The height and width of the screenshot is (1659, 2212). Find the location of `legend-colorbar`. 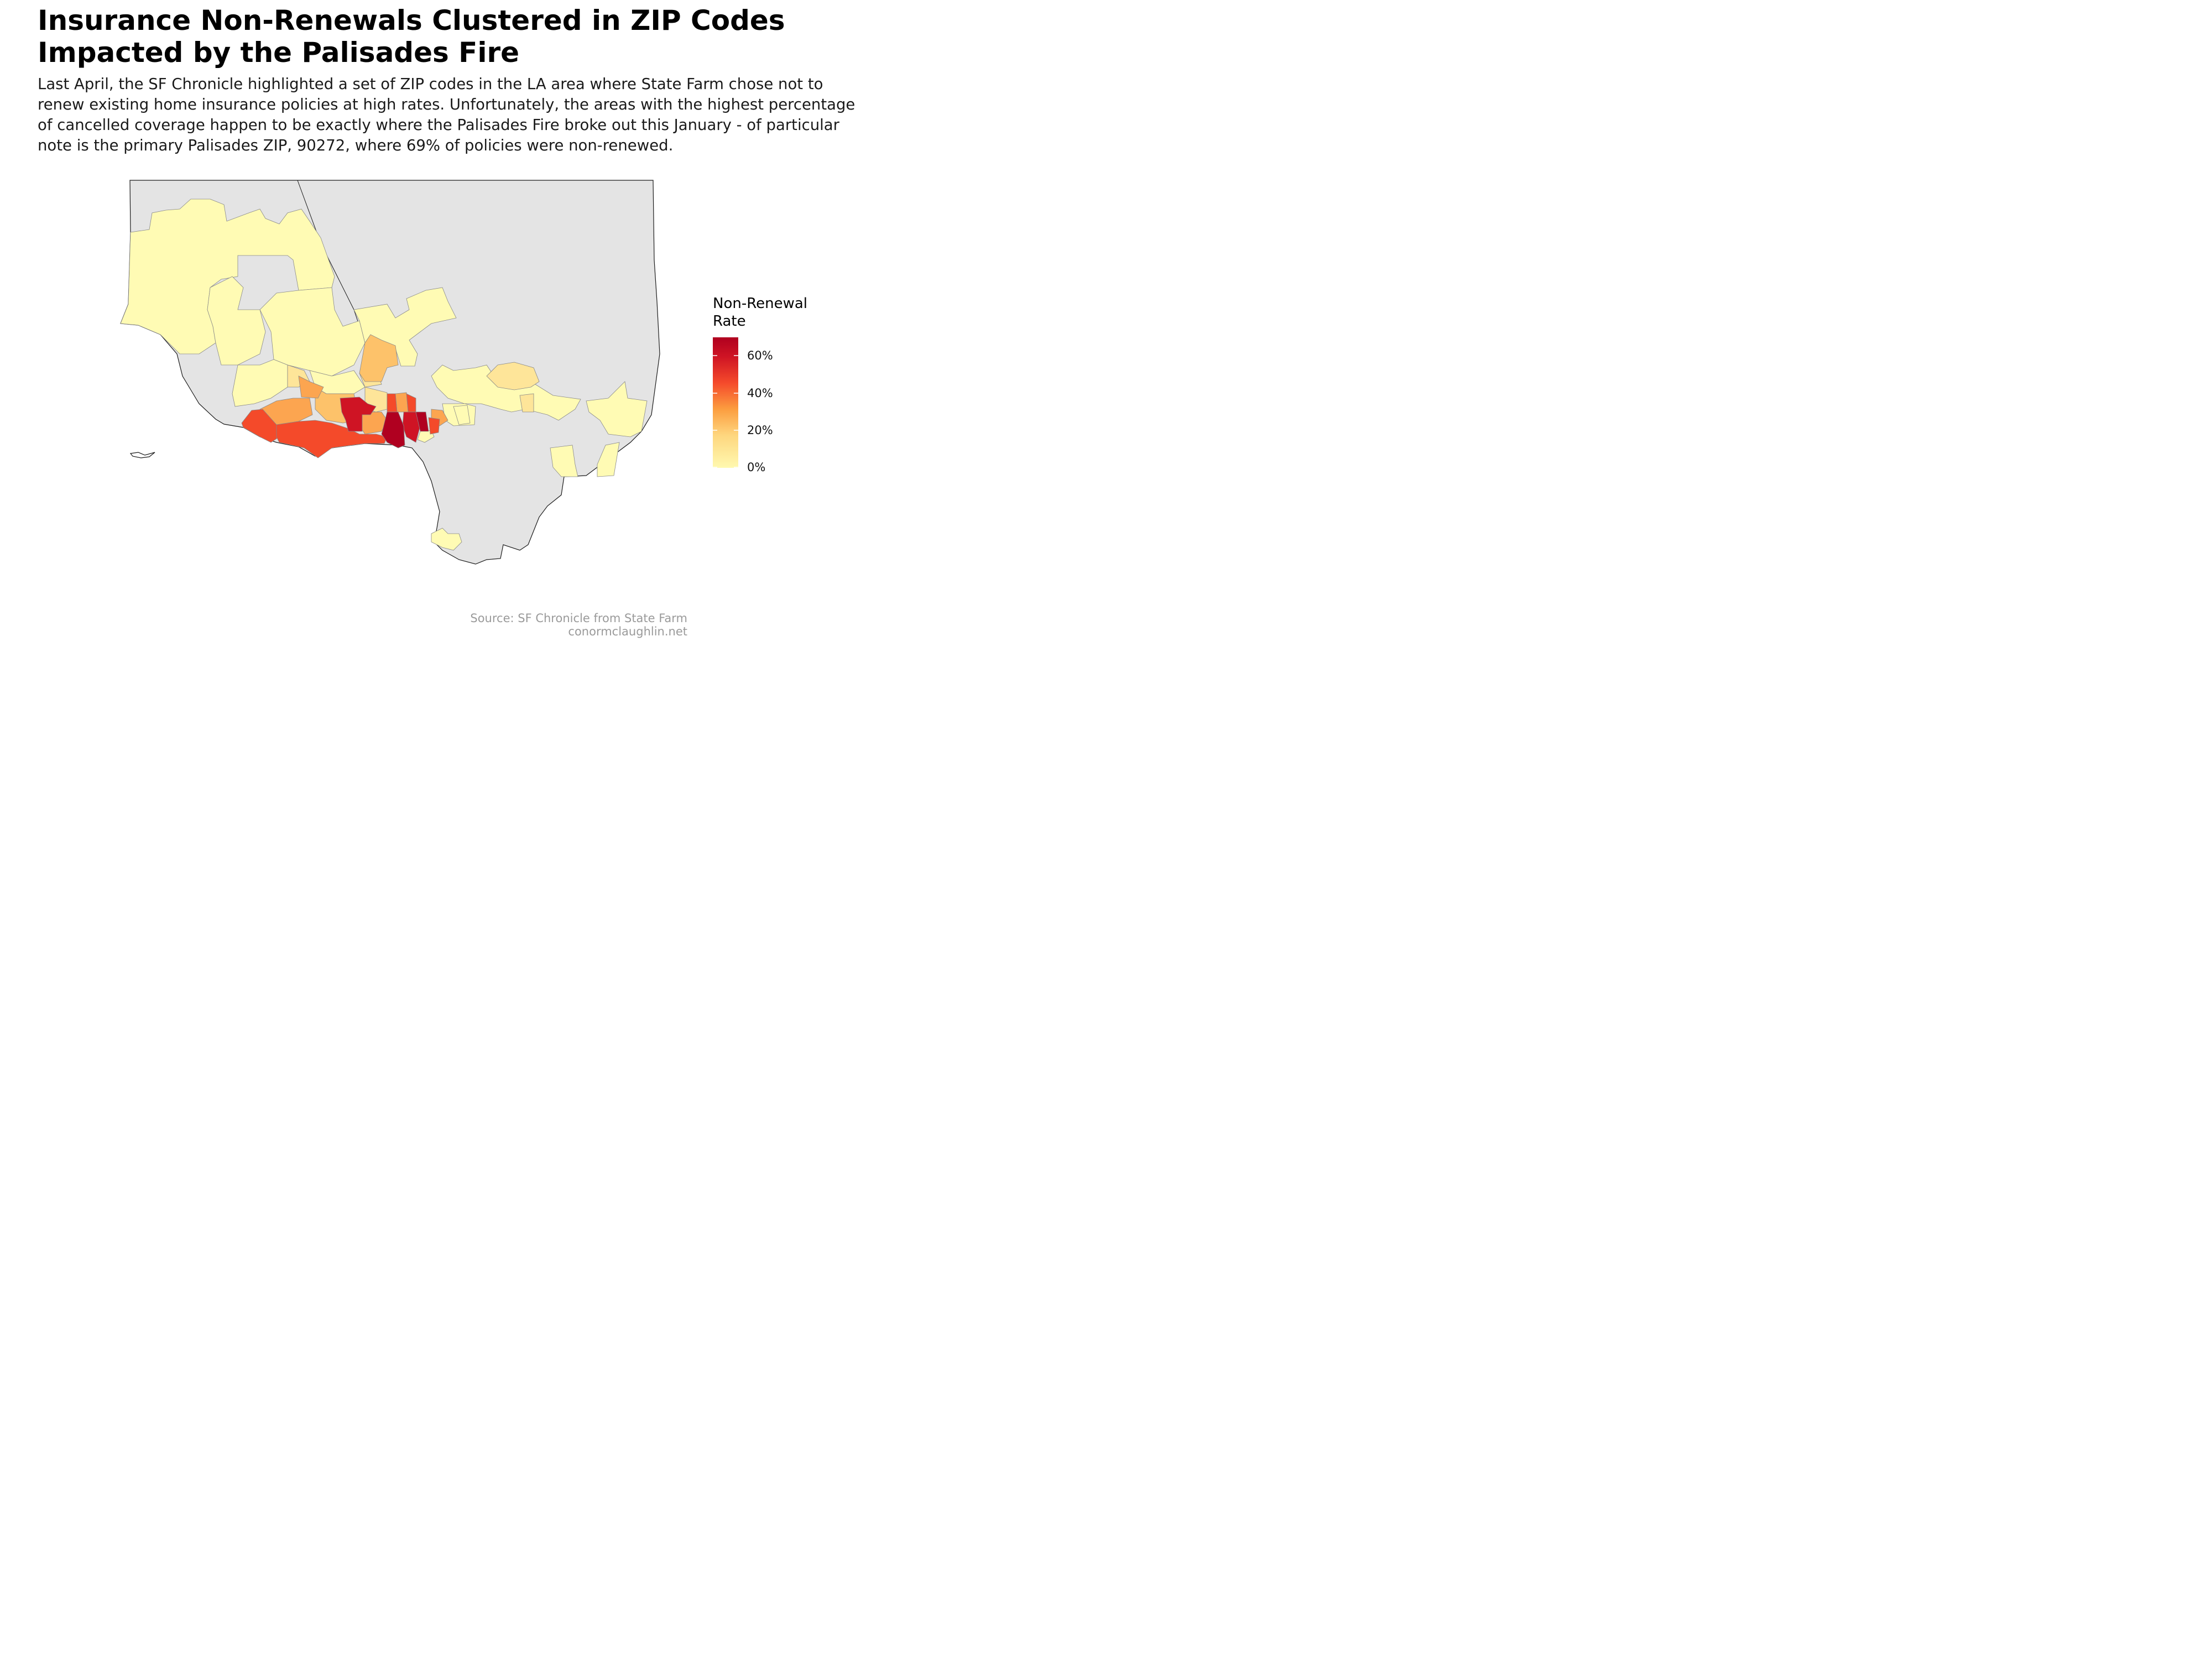

legend-colorbar is located at coordinates (726, 403).